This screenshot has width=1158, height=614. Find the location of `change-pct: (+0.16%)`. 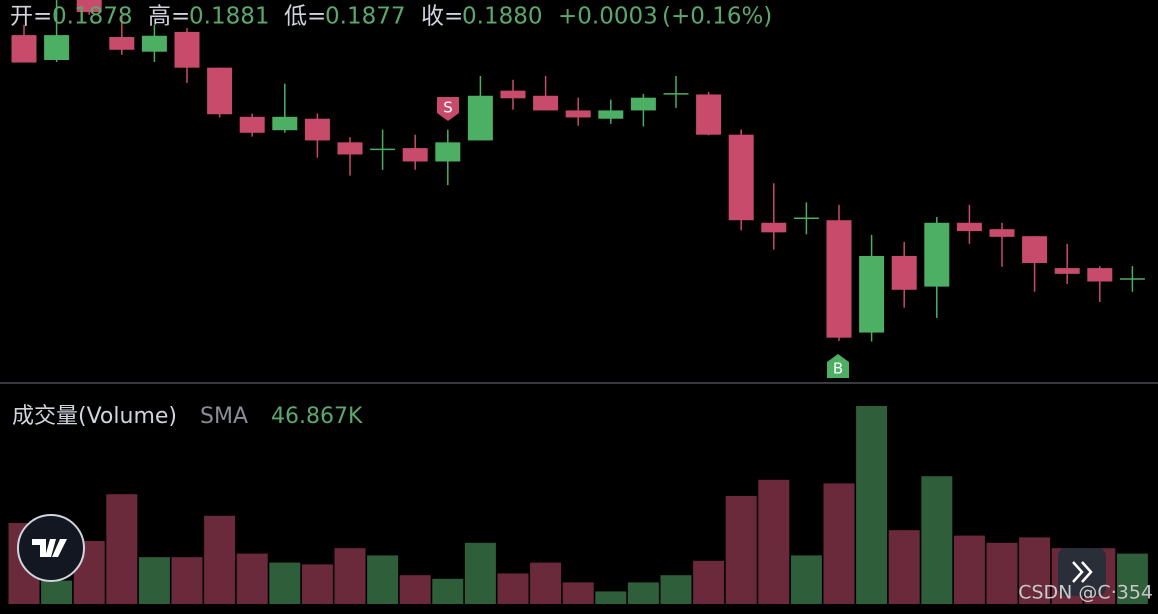

change-pct: (+0.16%) is located at coordinates (717, 17).